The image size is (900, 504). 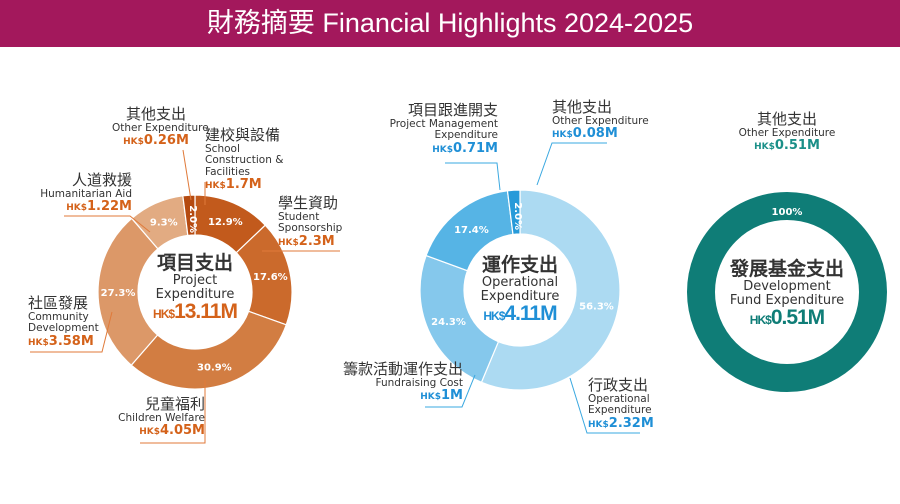 I want to click on label-student-sponsorship: 學生資助 Student Sponsorship HK$2.3M, so click(x=310, y=221).